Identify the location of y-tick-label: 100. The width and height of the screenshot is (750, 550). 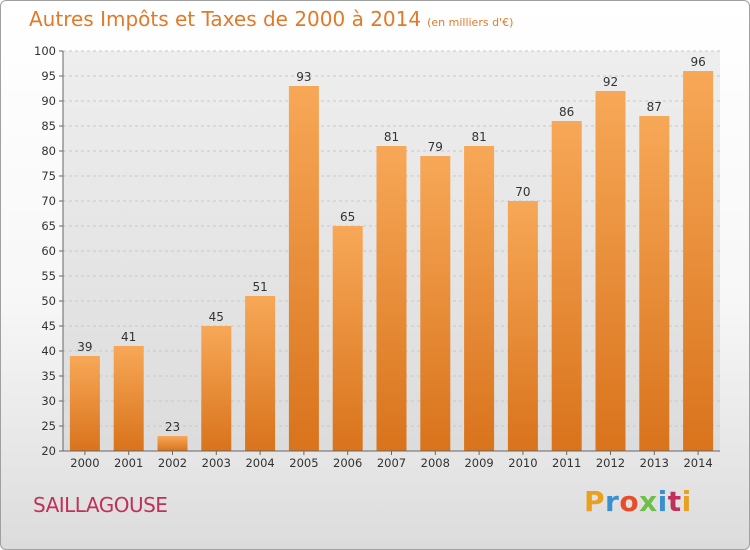
(45, 51).